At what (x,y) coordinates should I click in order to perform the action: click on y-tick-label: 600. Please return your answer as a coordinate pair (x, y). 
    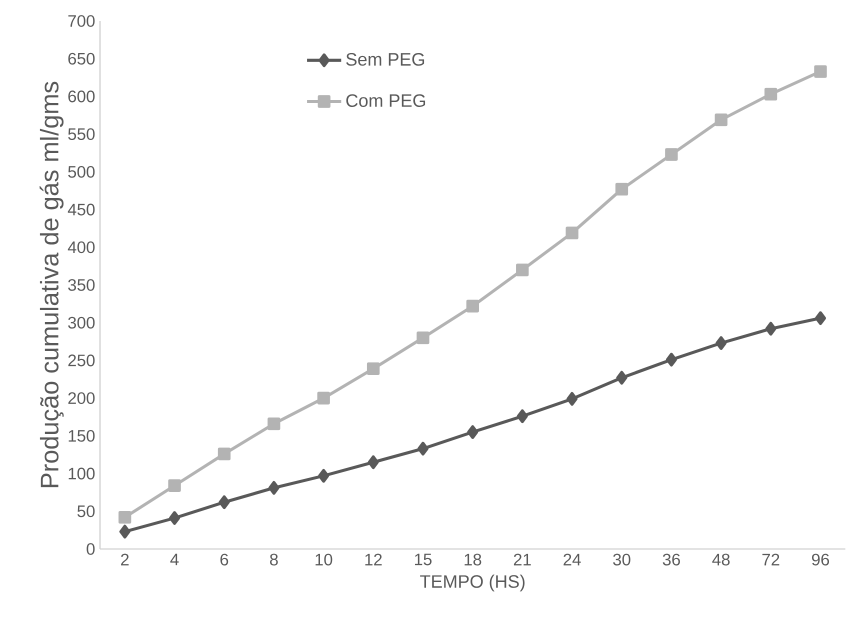
    Looking at the image, I should click on (81, 96).